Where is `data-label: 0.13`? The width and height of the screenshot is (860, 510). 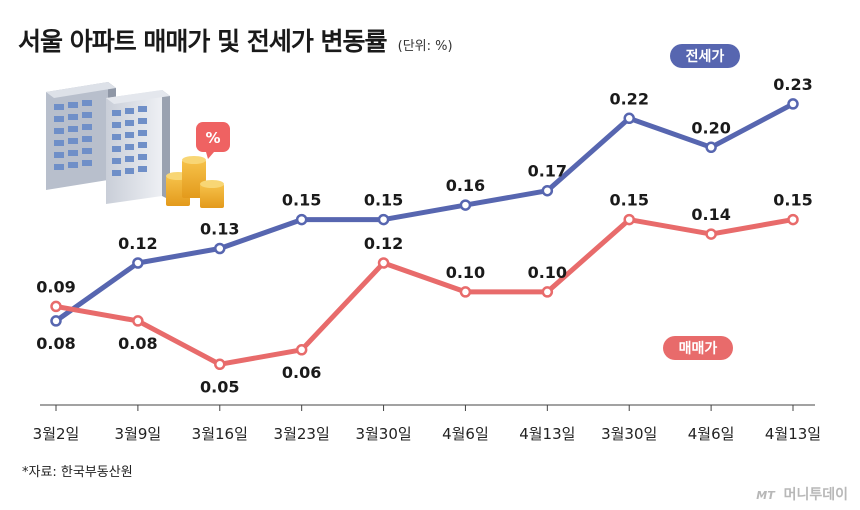 data-label: 0.13 is located at coordinates (219, 229).